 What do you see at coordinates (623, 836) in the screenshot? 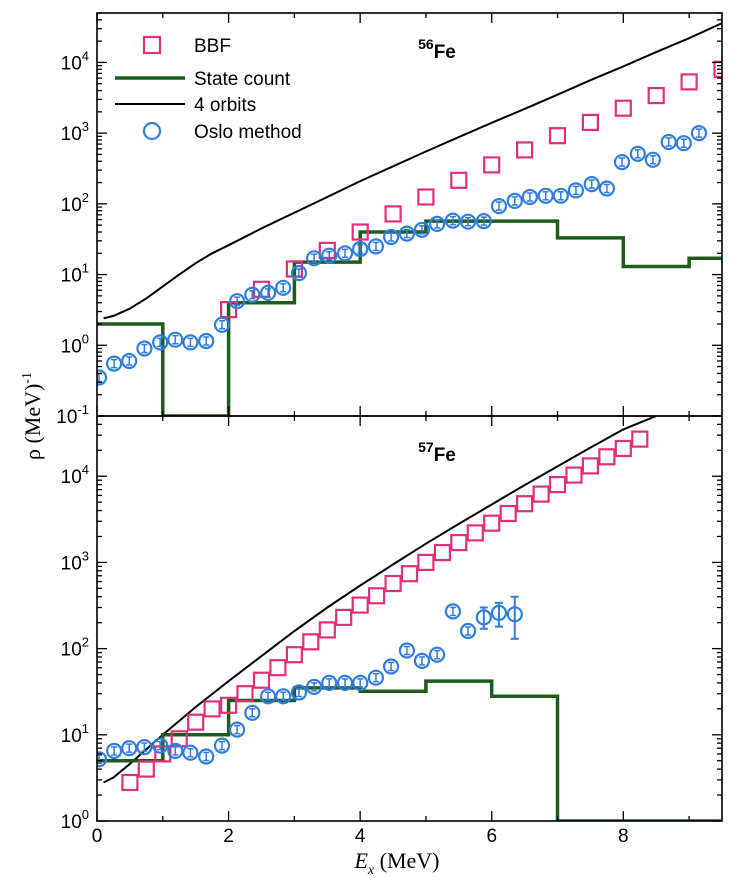
I see `x-tick-label: 8` at bounding box center [623, 836].